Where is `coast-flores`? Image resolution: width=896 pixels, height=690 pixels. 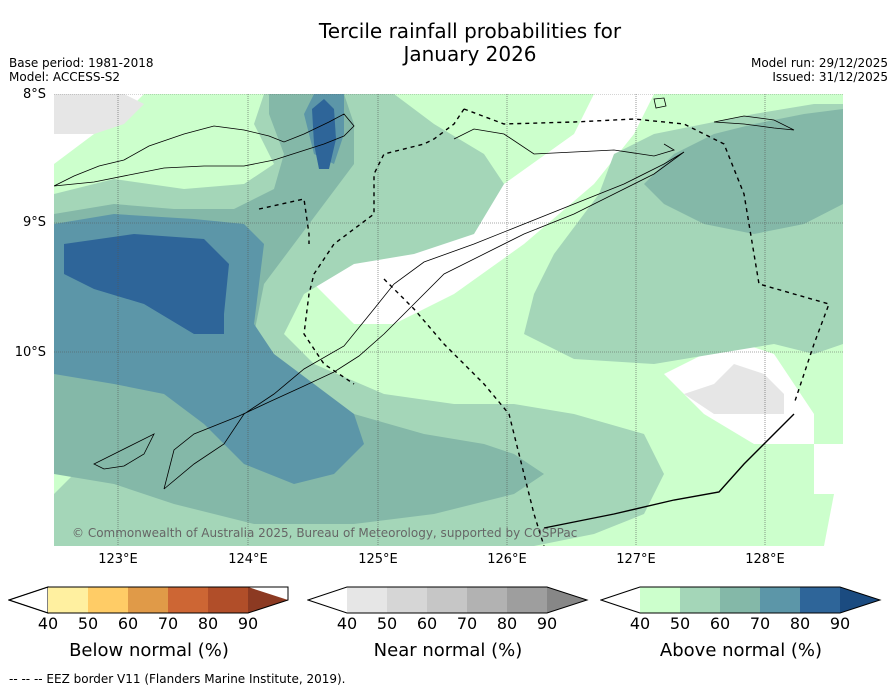
coast-flores is located at coordinates (204, 150).